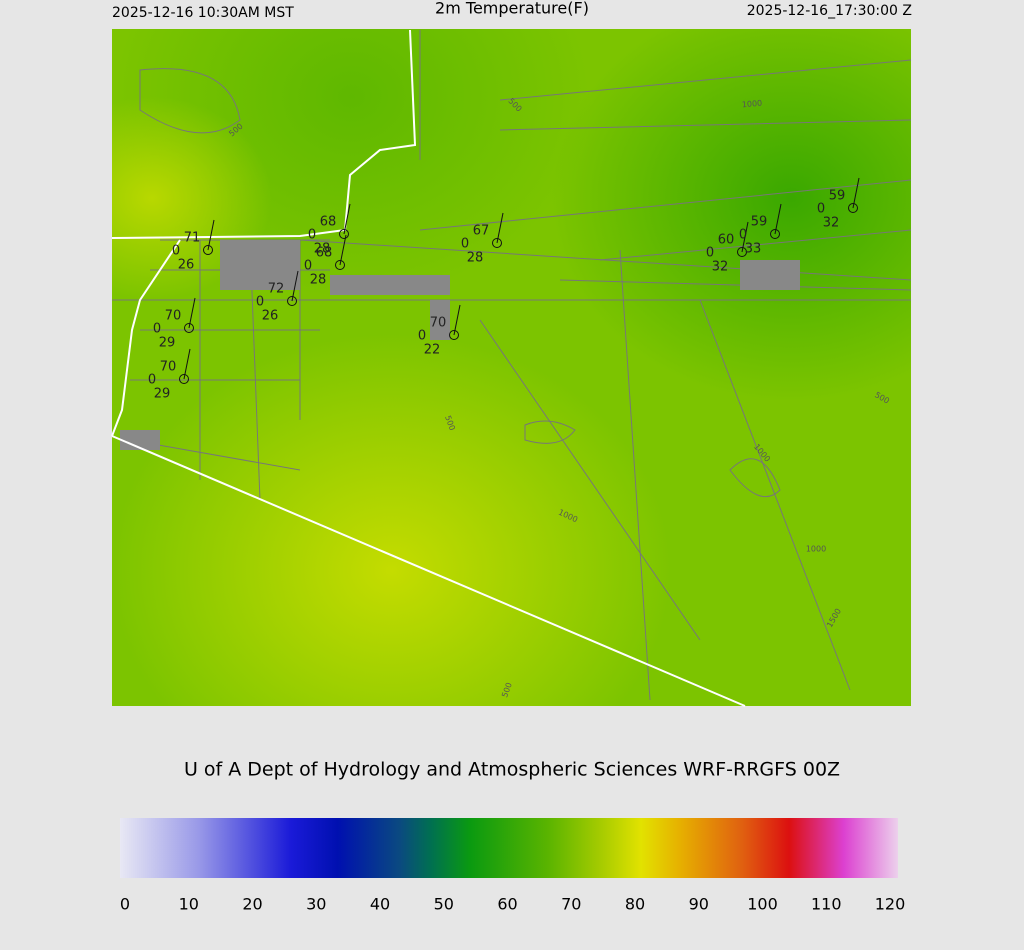 Image resolution: width=1024 pixels, height=950 pixels. Describe the element at coordinates (509, 848) in the screenshot. I see `colorbar` at that location.